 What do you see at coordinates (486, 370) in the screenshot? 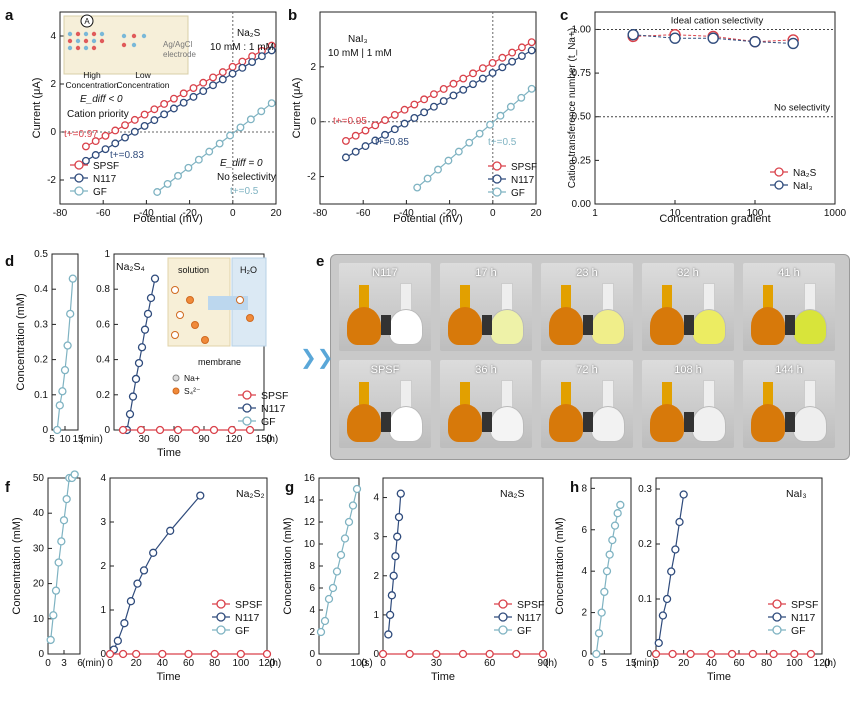
I see `photo-label: 36 h` at bounding box center [486, 370].